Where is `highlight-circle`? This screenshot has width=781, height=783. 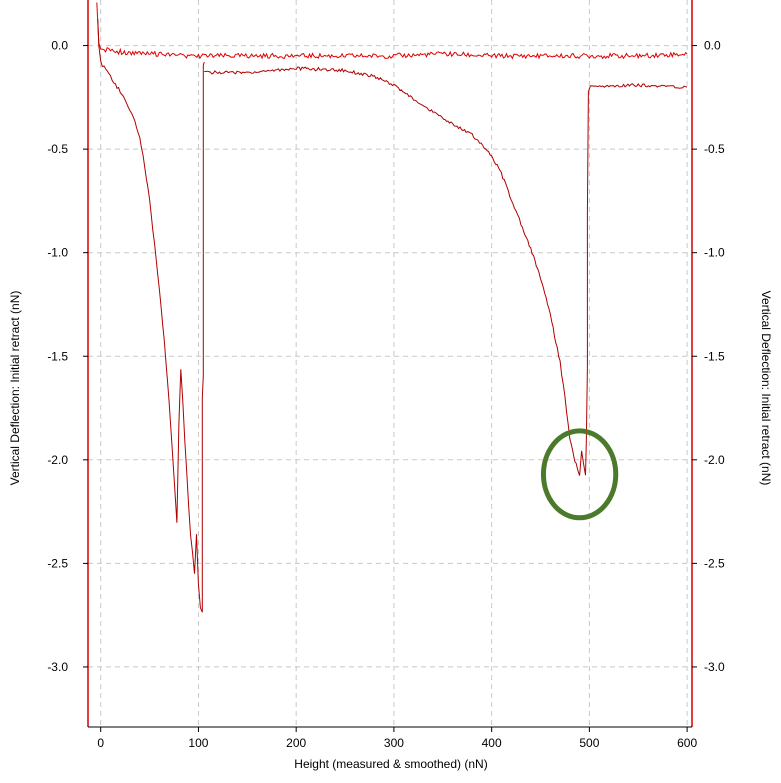
highlight-circle is located at coordinates (579, 474).